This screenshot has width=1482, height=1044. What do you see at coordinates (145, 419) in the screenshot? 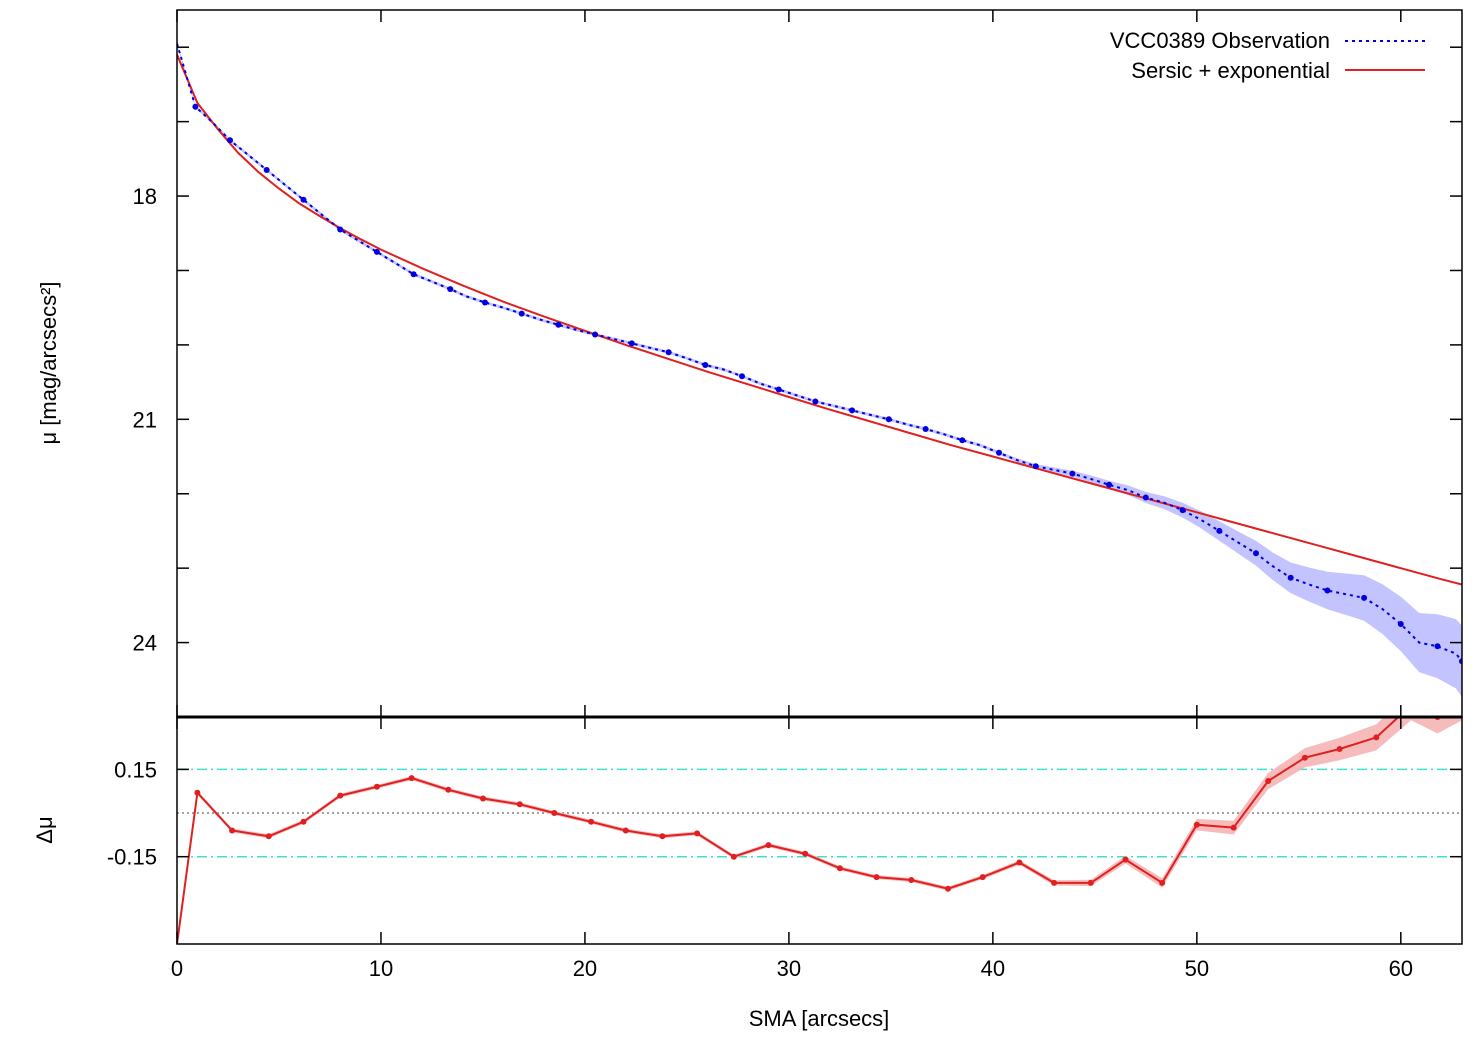
I see `profile-y-tick-label: 21` at bounding box center [145, 419].